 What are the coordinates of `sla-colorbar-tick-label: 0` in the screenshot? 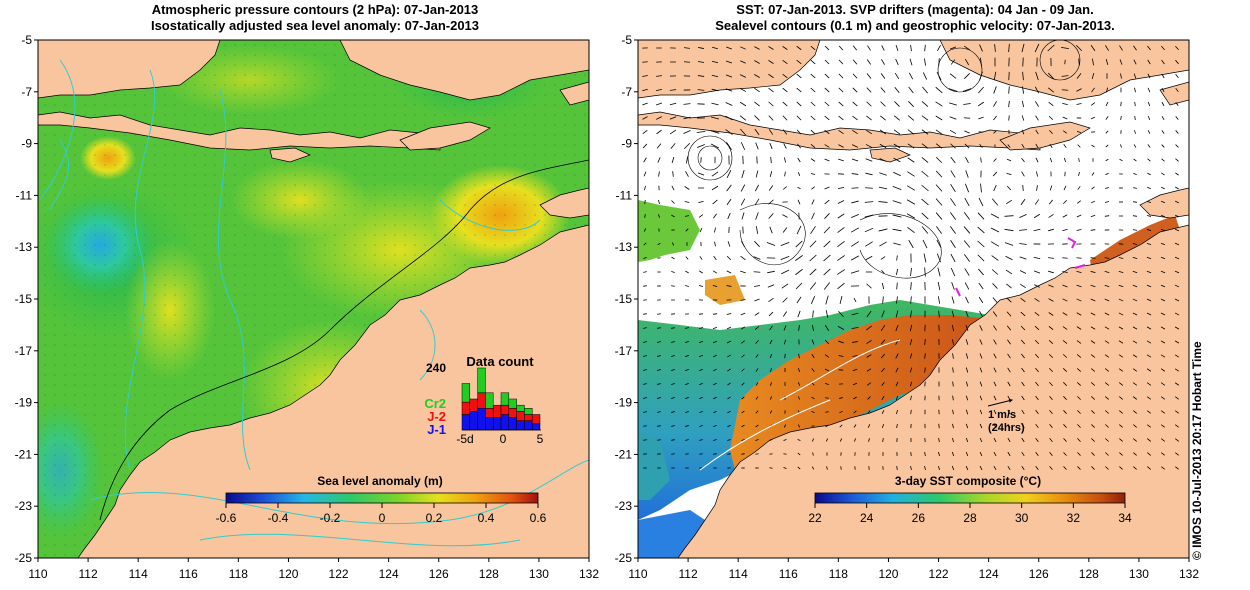 It's located at (382, 518).